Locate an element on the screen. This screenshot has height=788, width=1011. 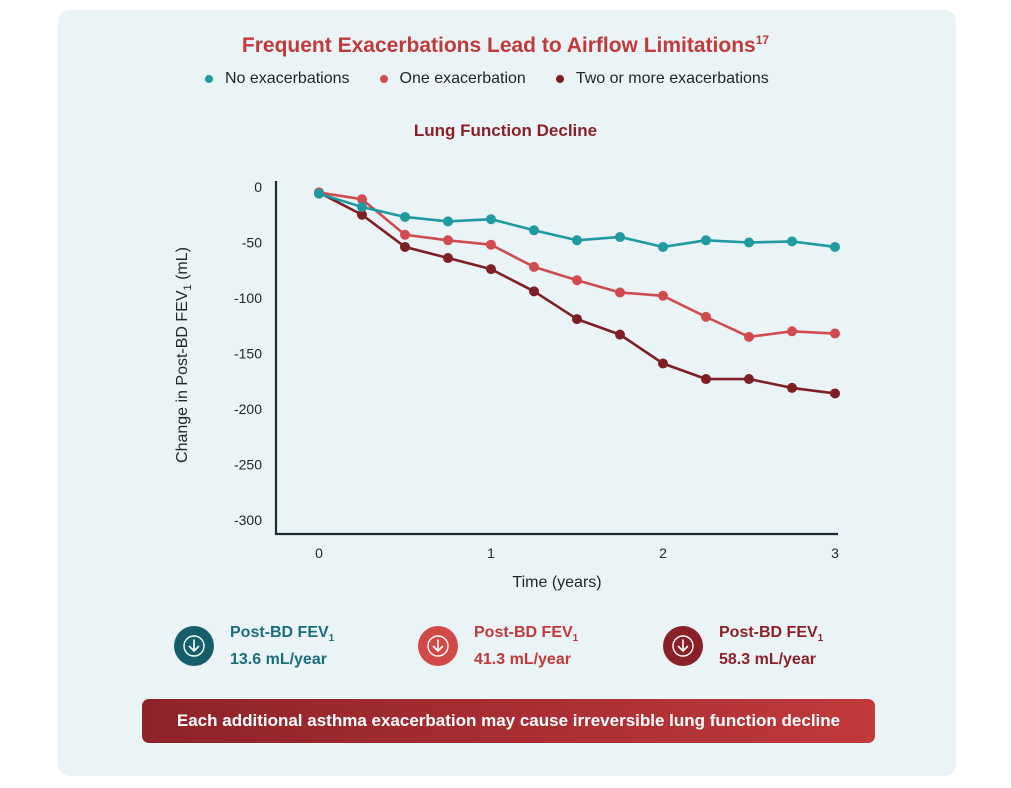
stat-value: 58.3 mL/year is located at coordinates (767, 660).